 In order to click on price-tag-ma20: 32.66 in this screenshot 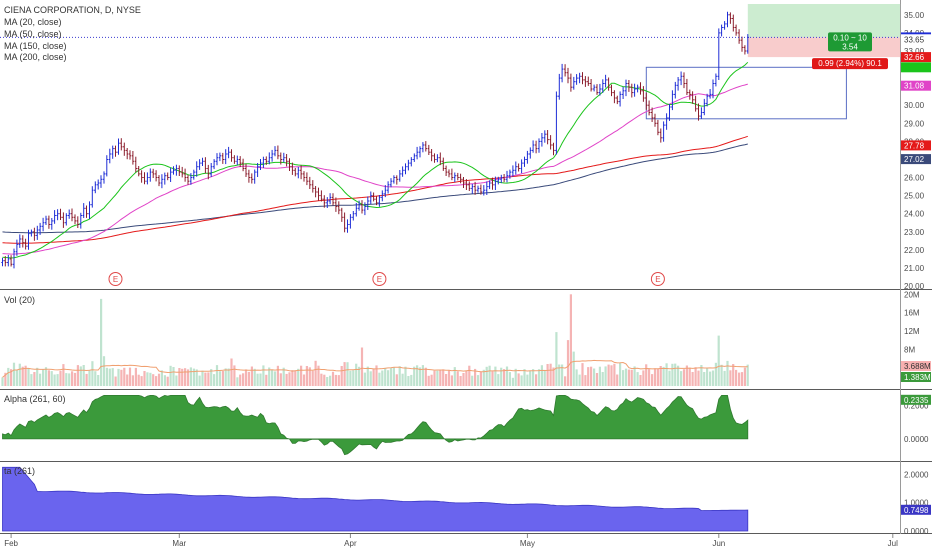, I will do `click(916, 57)`.